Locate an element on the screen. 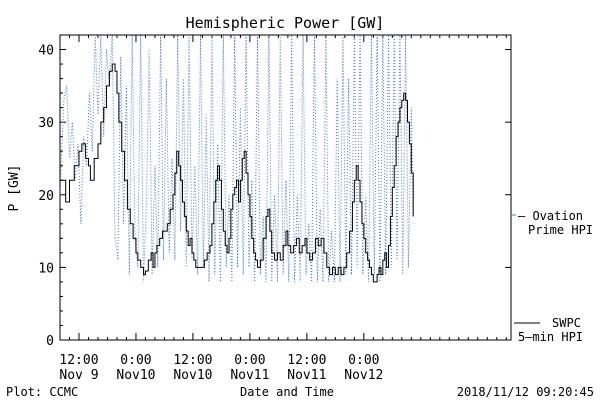  x-tick-label-time-2: 12:00 is located at coordinates (192, 360).